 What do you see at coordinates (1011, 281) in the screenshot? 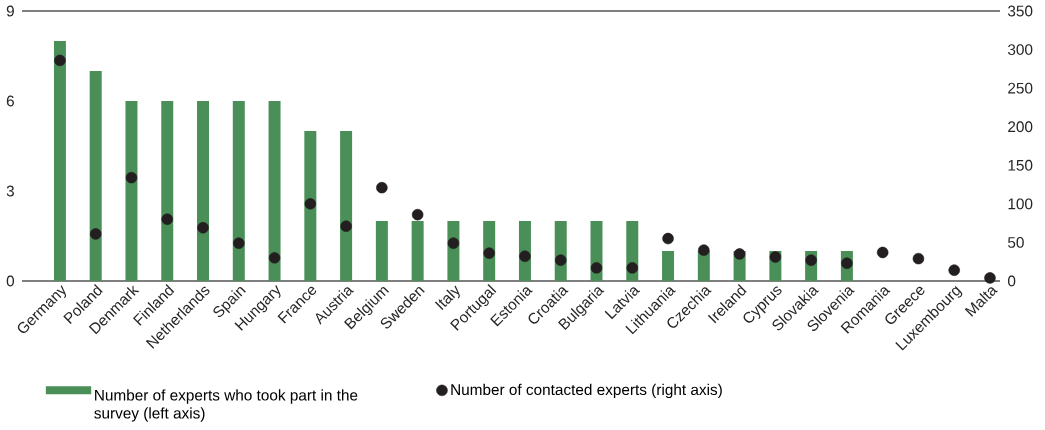
I see `y2-tick-label: 0` at bounding box center [1011, 281].